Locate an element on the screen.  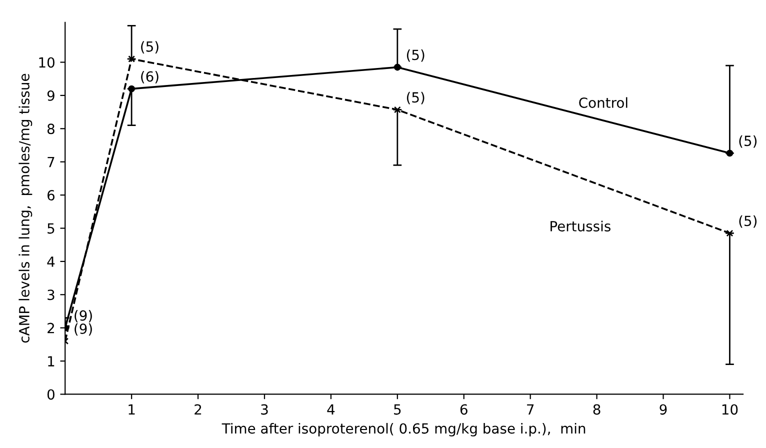
y-axis-title: cAMP levels in lung, pmoles/mg tissue is located at coordinates (25, 208).